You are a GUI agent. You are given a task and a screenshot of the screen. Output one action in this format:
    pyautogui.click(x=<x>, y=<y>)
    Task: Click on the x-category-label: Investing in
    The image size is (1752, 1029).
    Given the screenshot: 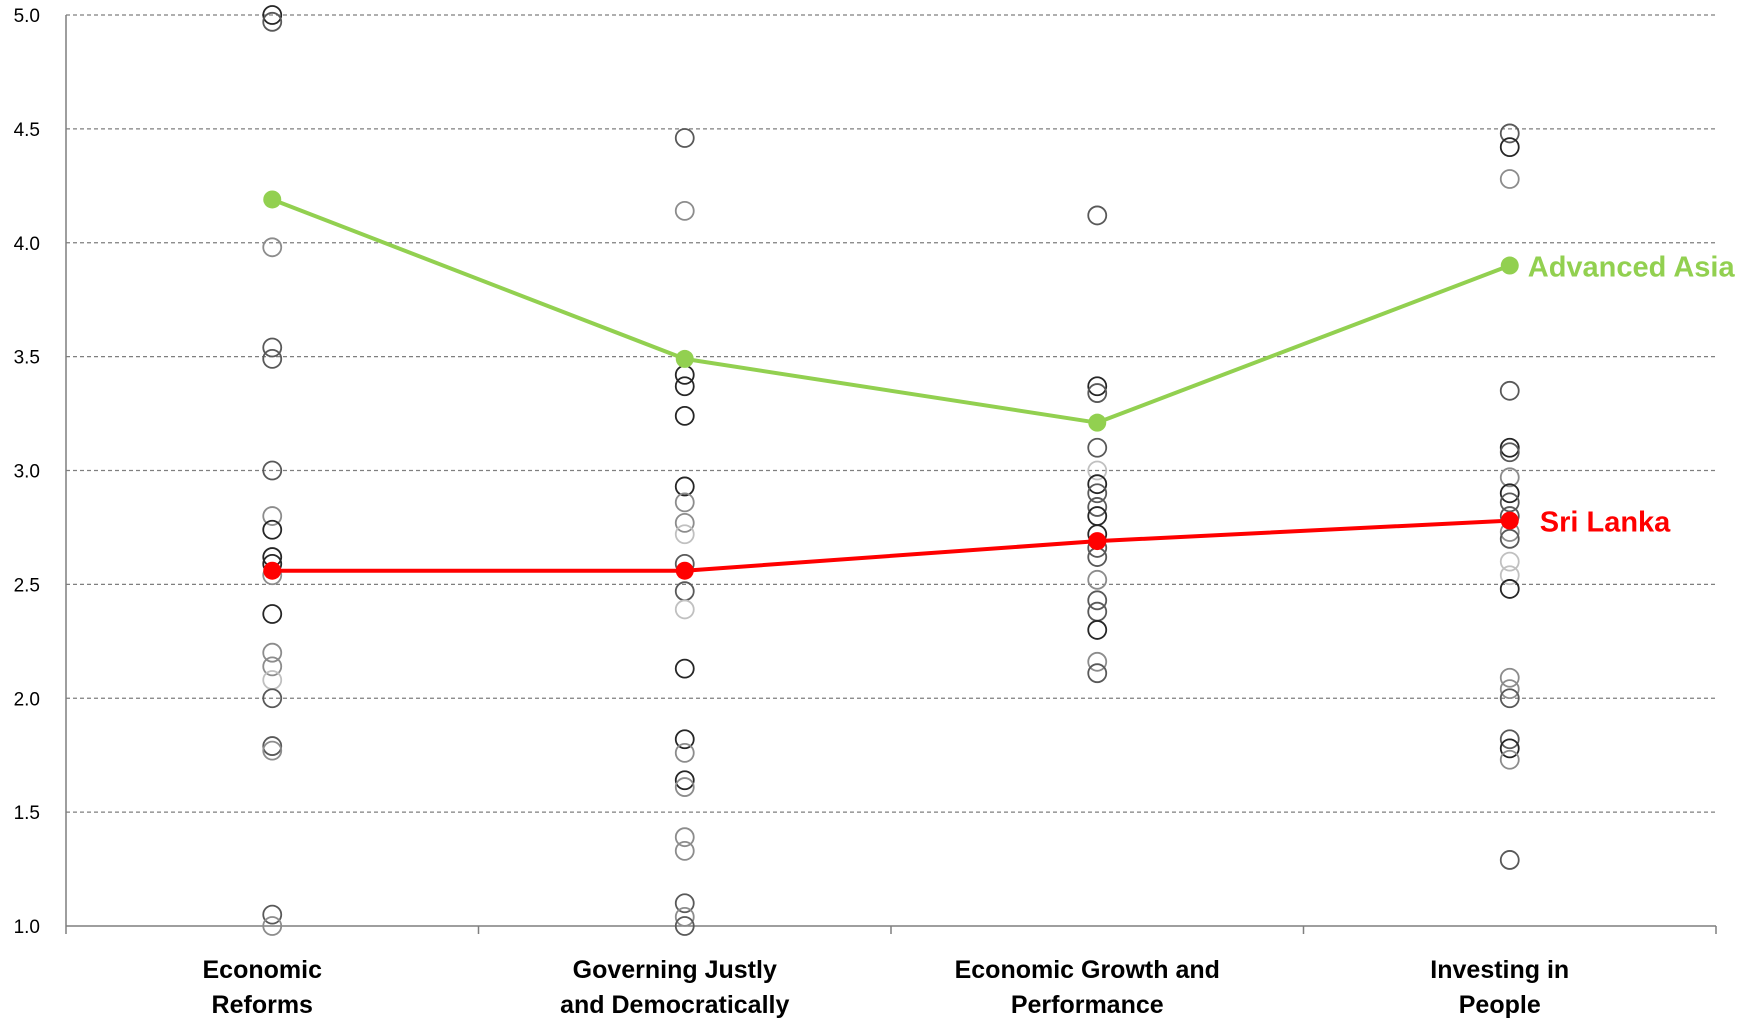 What is the action you would take?
    pyautogui.click(x=1499, y=970)
    